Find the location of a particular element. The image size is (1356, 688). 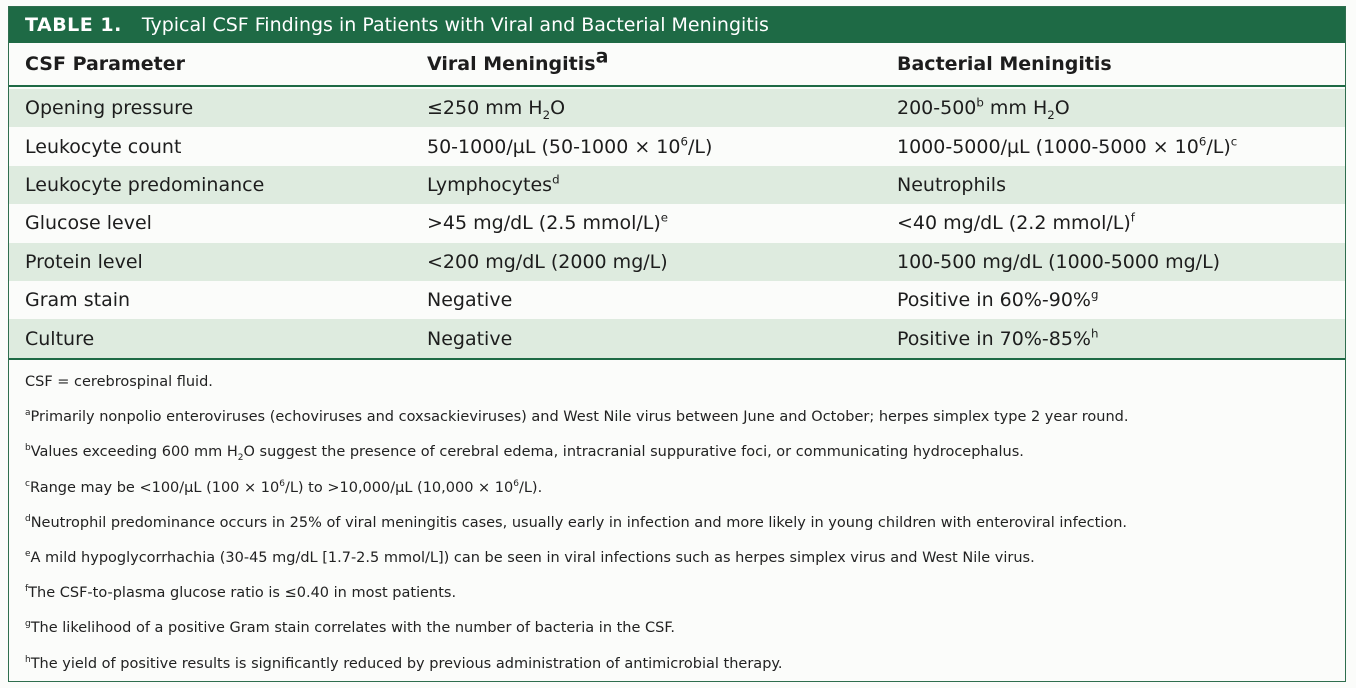

cell-bacterial-subscript: 2 is located at coordinates (1051, 114).